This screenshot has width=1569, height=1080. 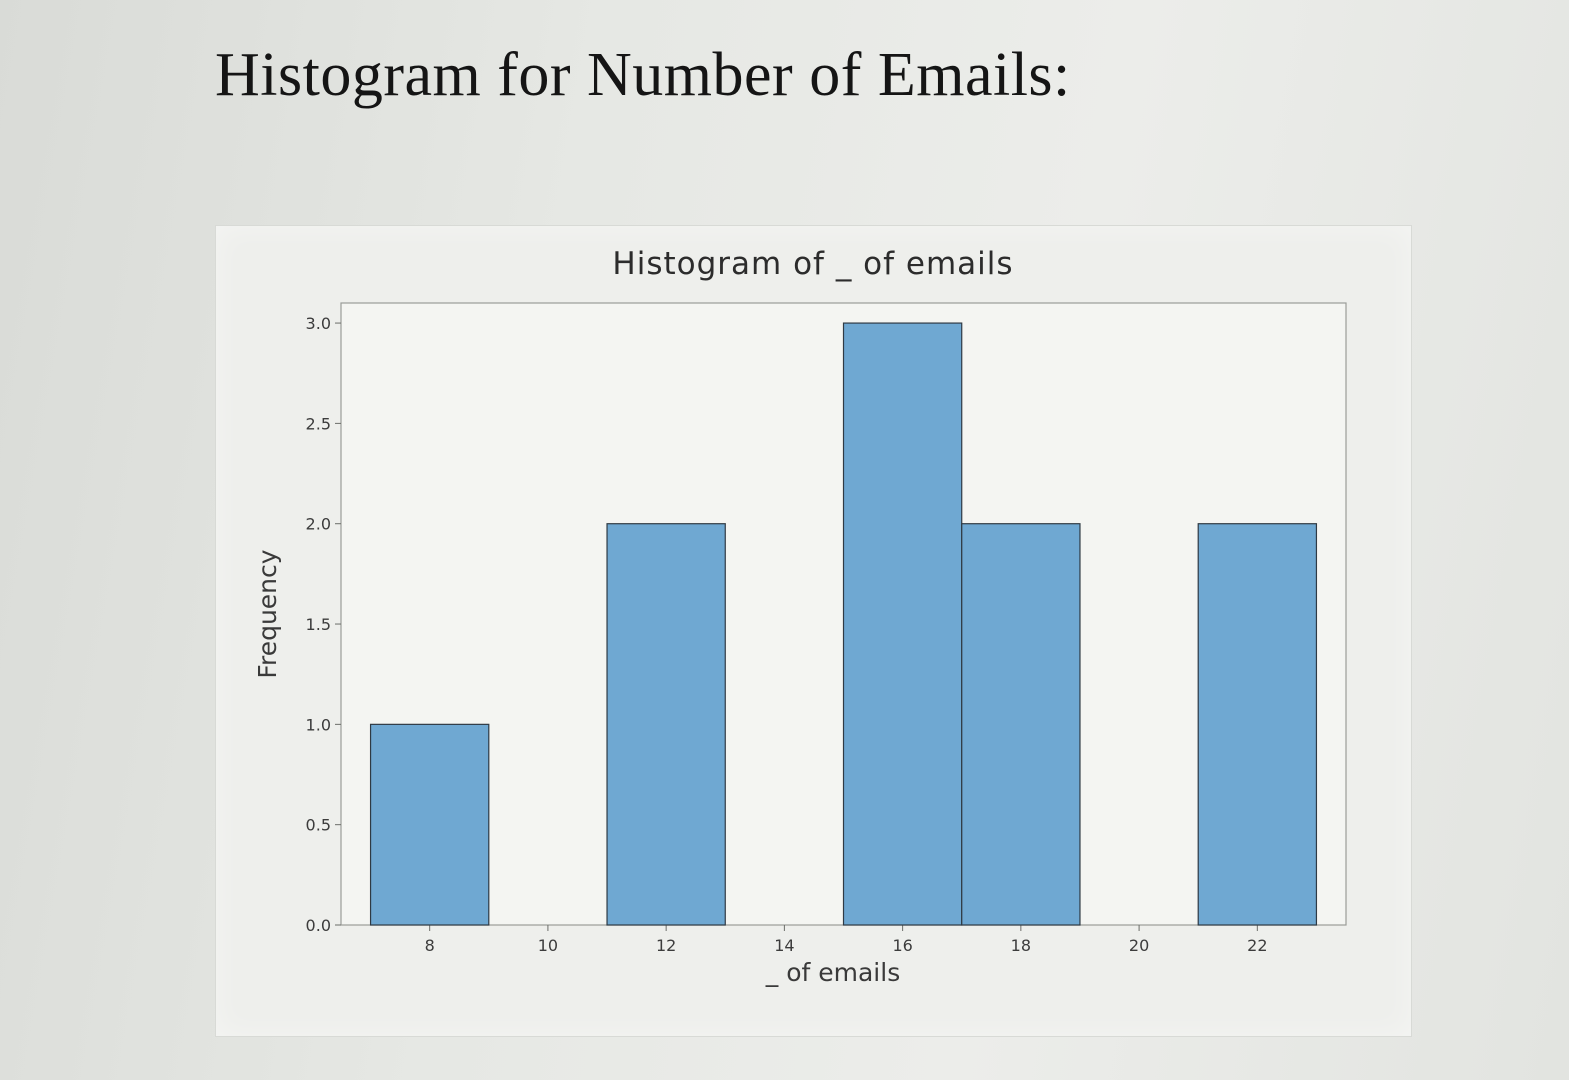 I want to click on x-tick-label: 20, so click(x=1139, y=945).